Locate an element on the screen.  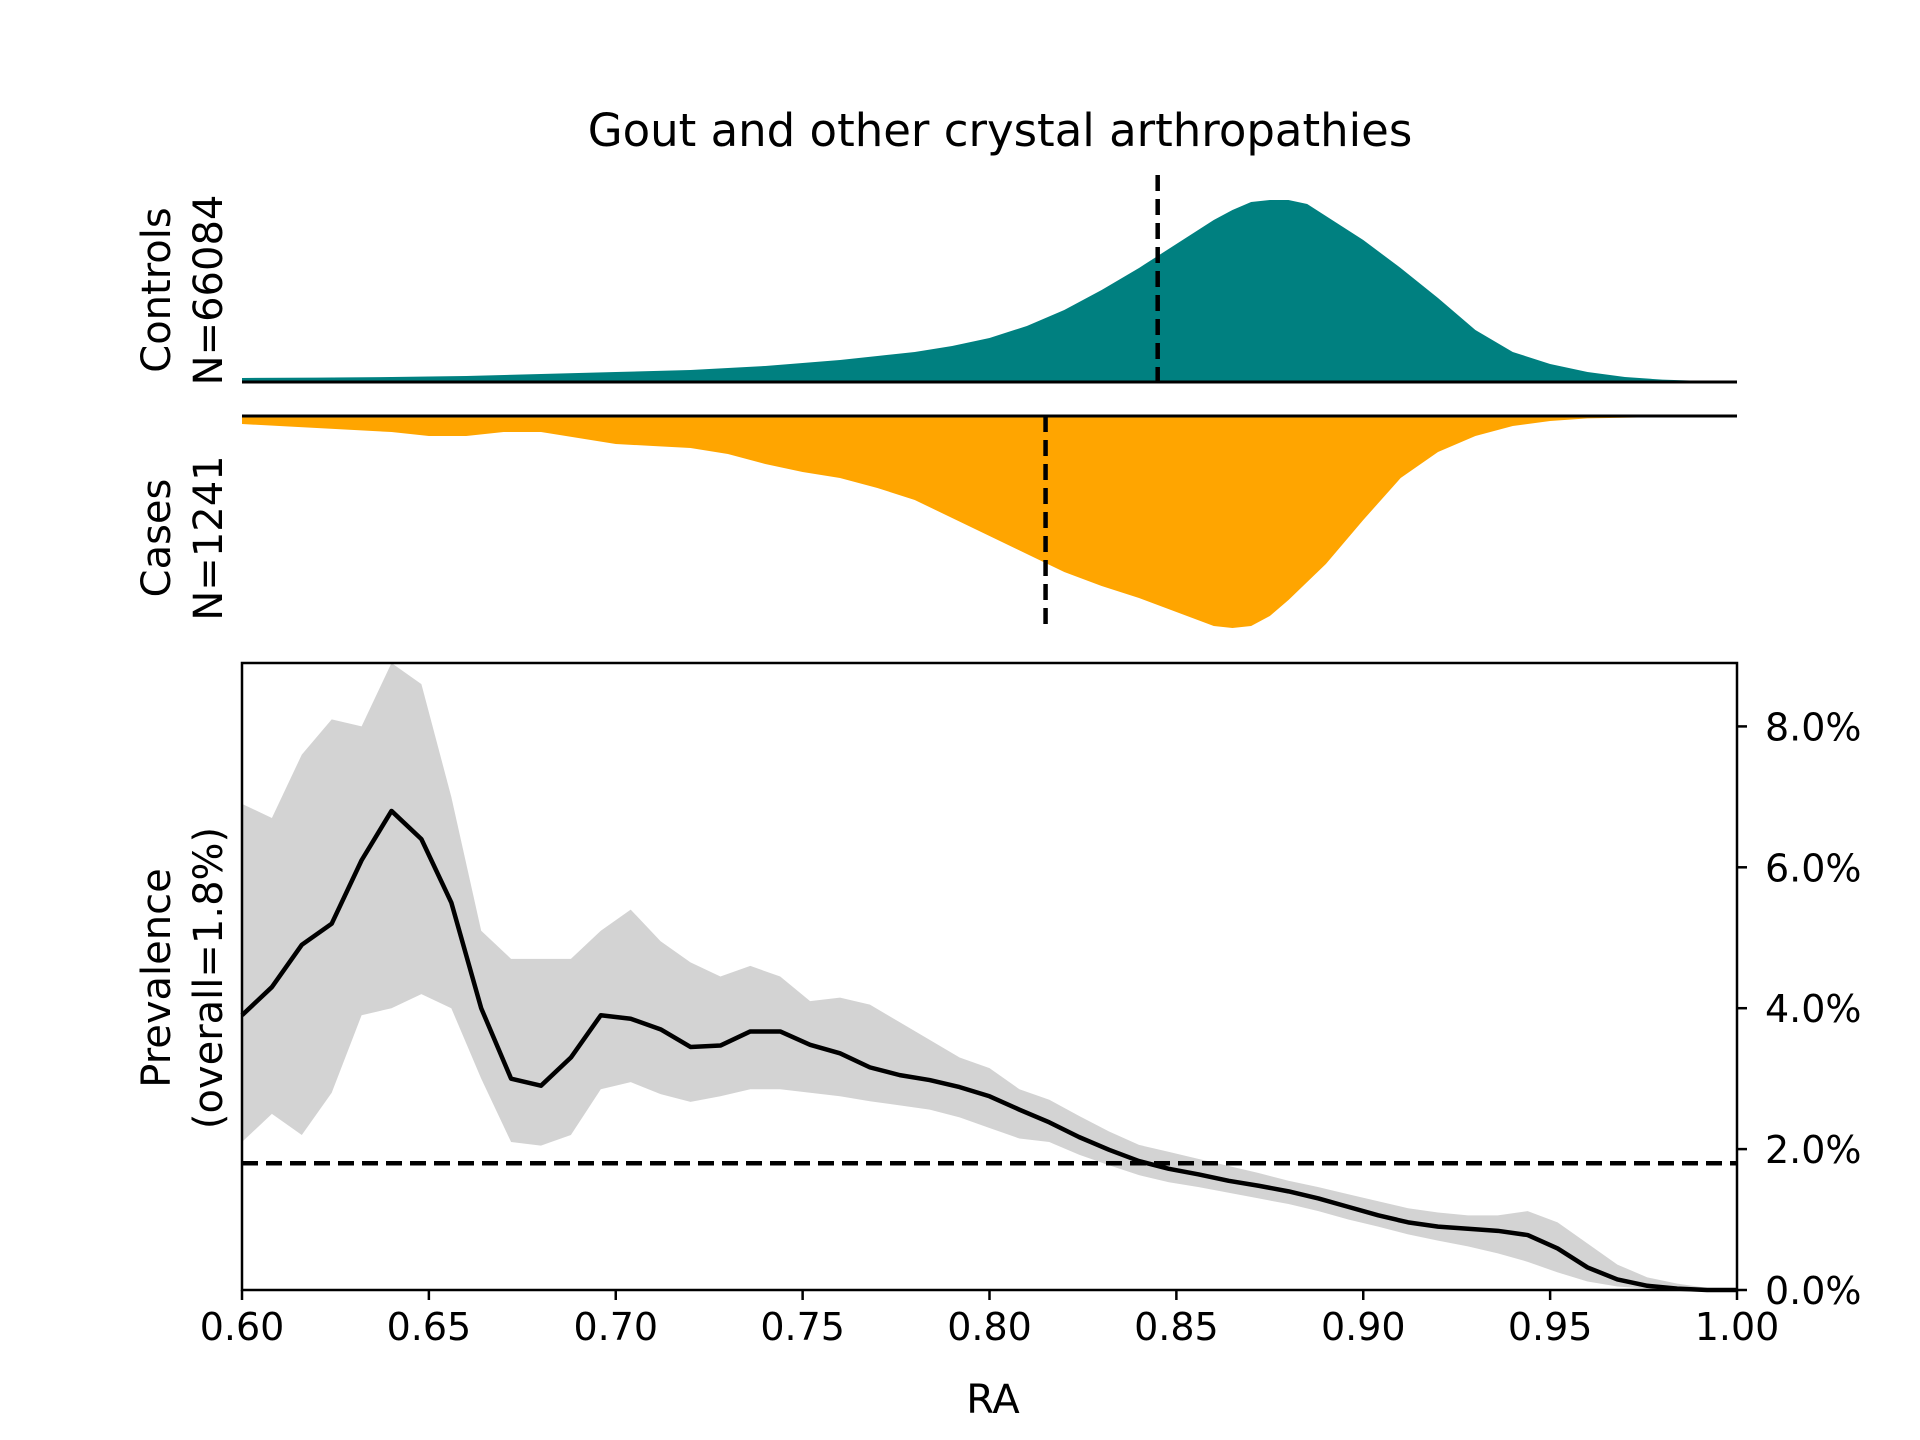
cases-panel: Cases N=1241 is located at coordinates (935, 521).